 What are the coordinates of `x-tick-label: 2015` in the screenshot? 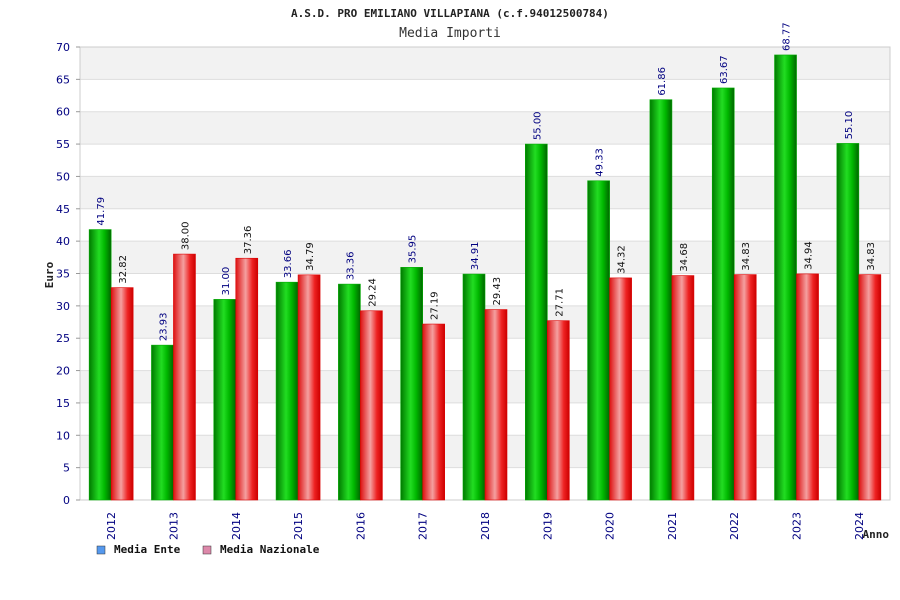 It's located at (298, 526).